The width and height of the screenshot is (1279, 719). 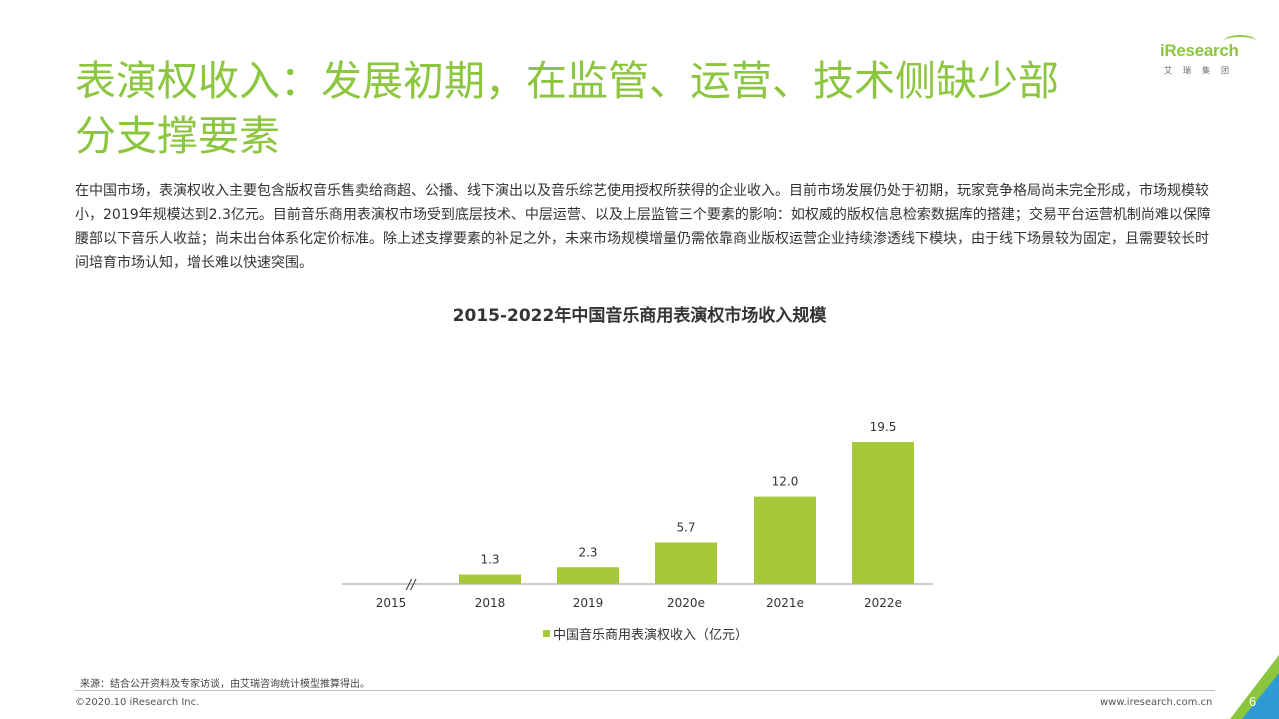 I want to click on logo-subtitle: 艾瑞集团, so click(x=1202, y=70).